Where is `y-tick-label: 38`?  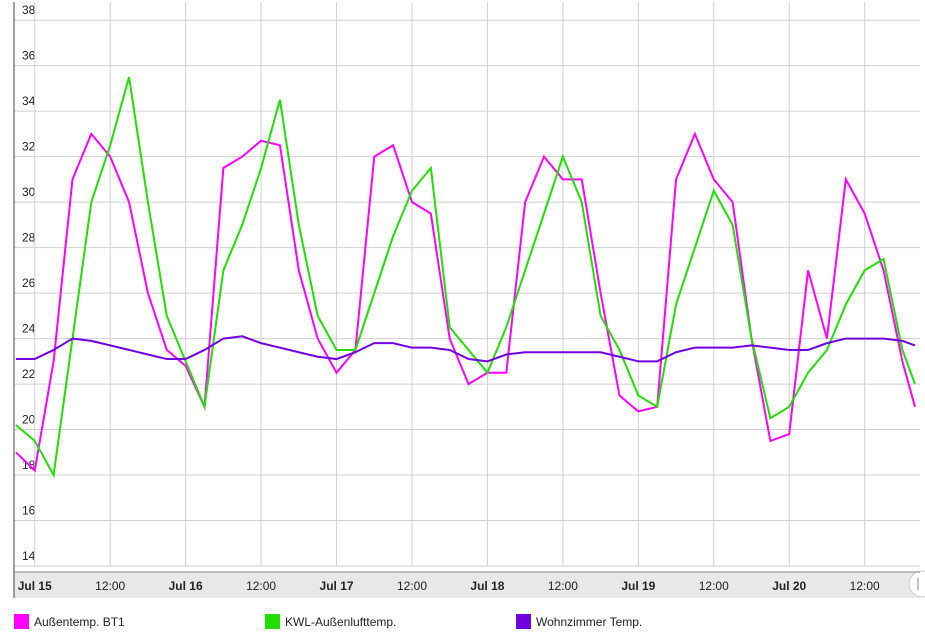 y-tick-label: 38 is located at coordinates (29, 10).